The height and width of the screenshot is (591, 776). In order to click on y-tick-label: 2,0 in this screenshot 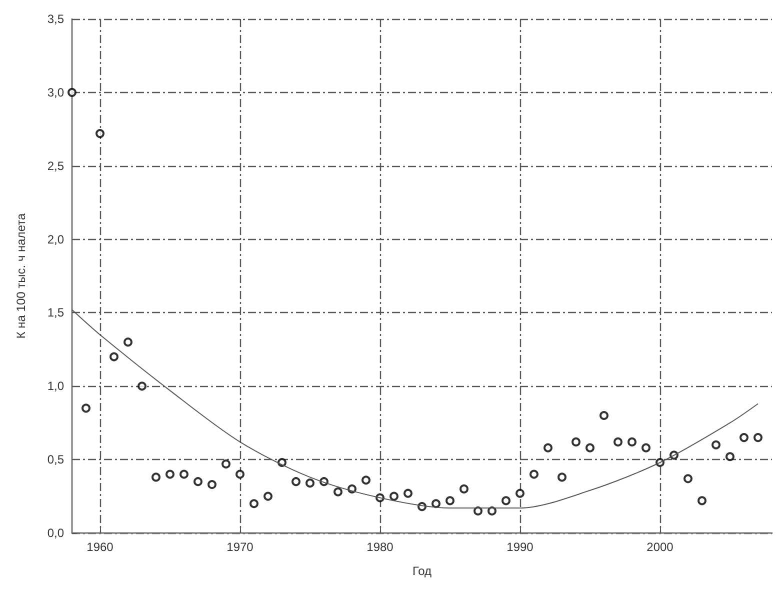, I will do `click(55, 239)`.